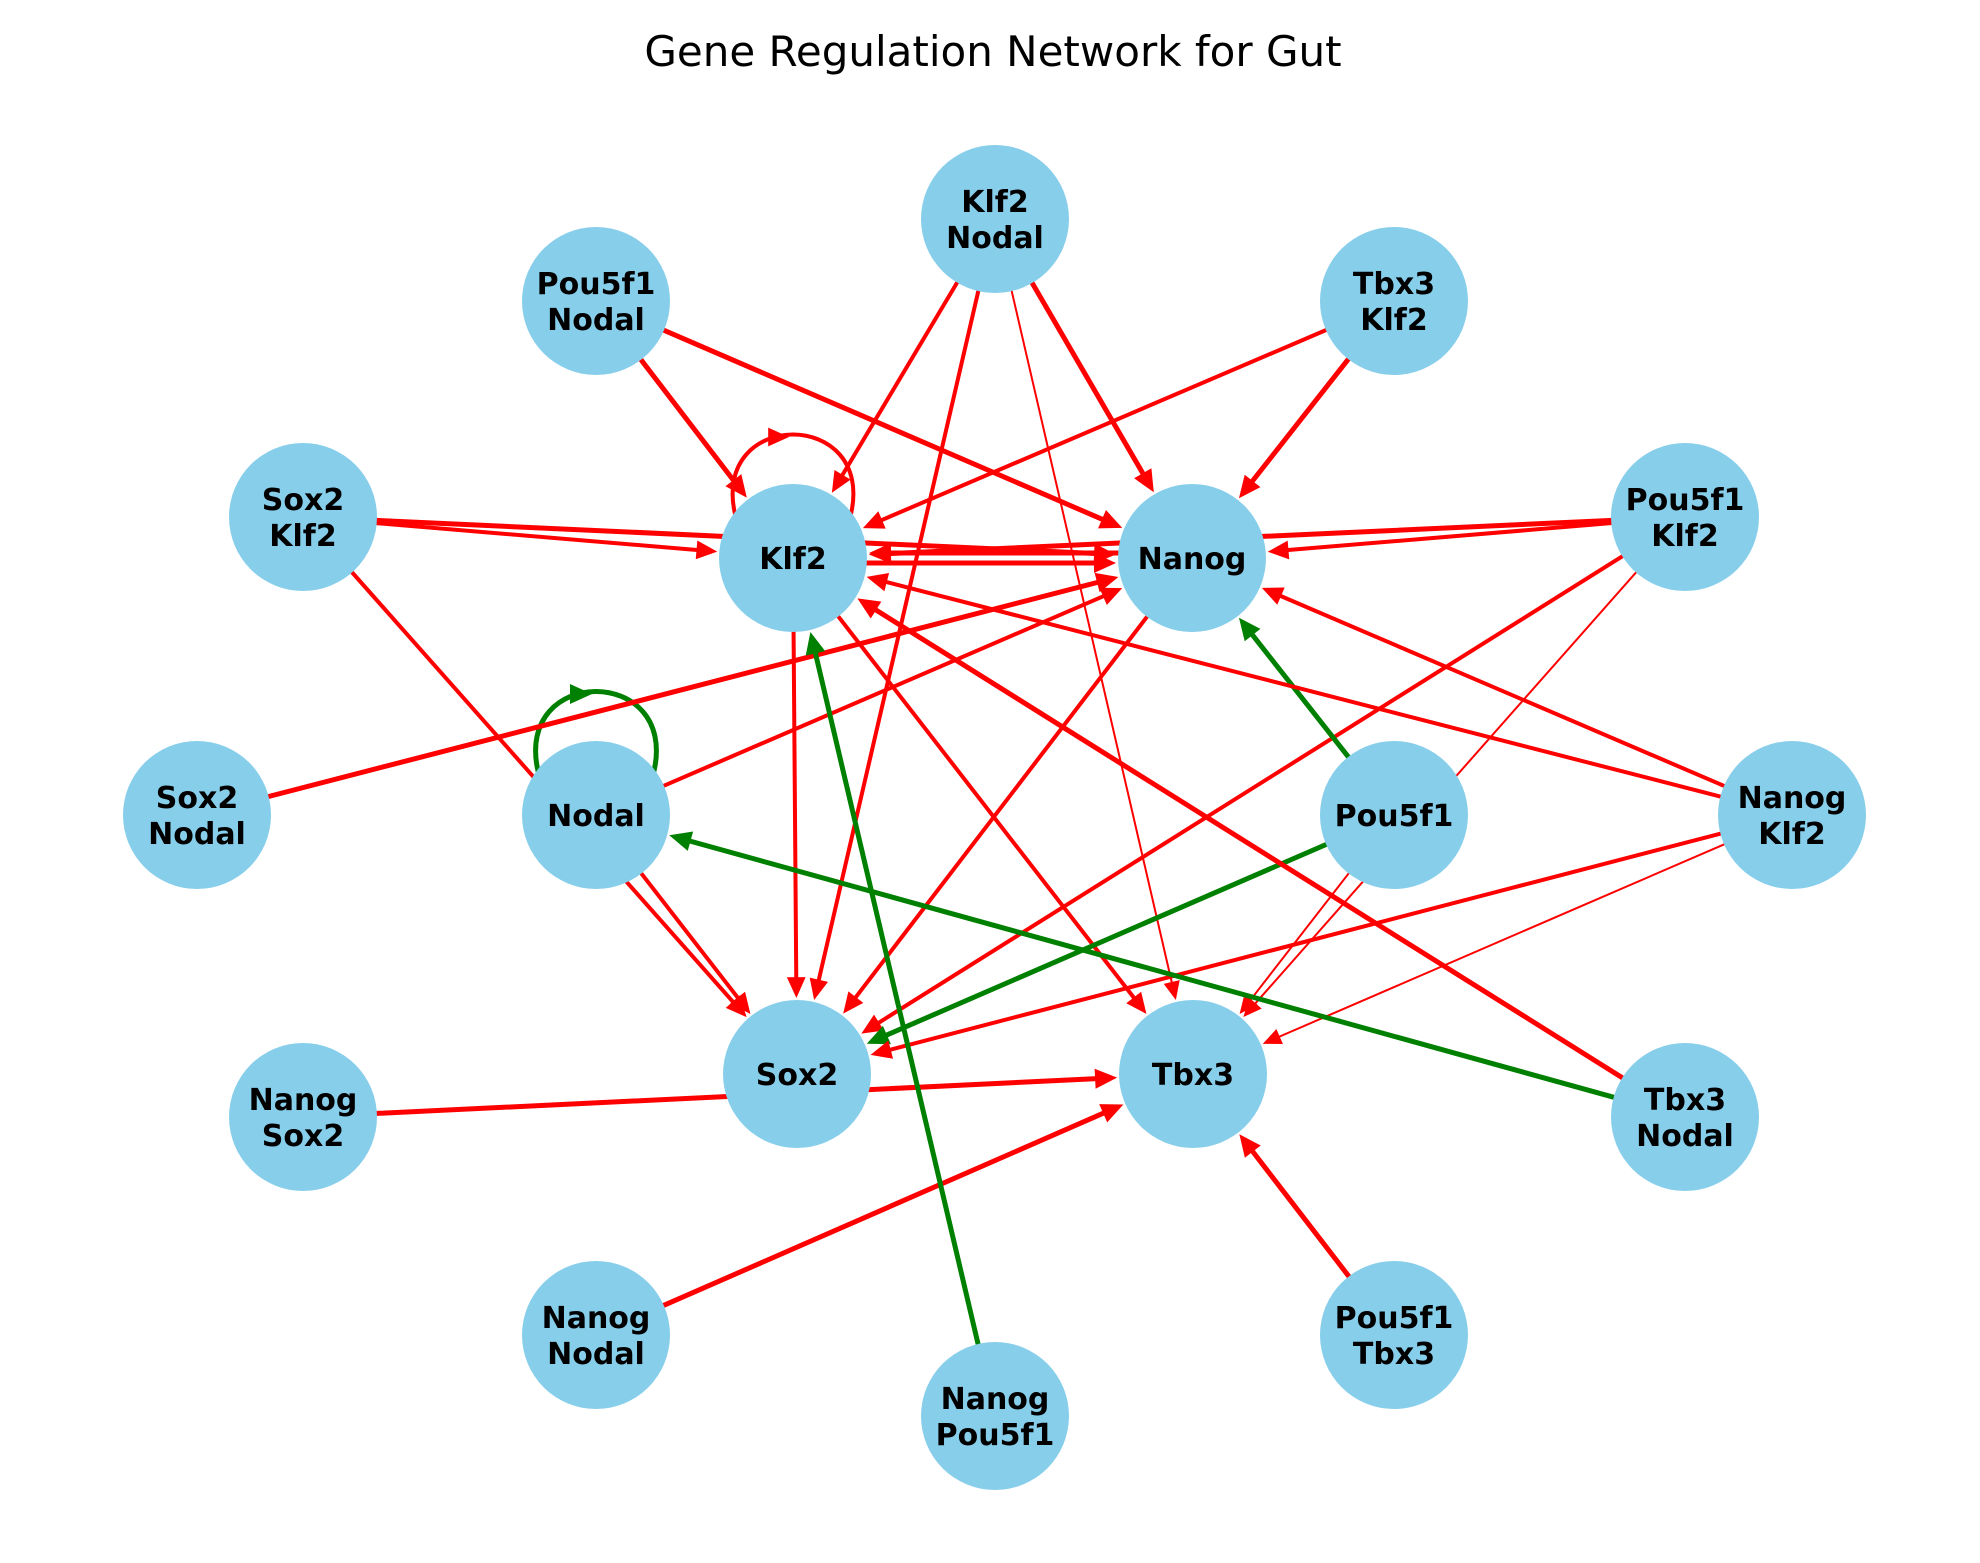  What do you see at coordinates (1090, 385) in the screenshot?
I see `edge-klf2_nodal-to-nanog` at bounding box center [1090, 385].